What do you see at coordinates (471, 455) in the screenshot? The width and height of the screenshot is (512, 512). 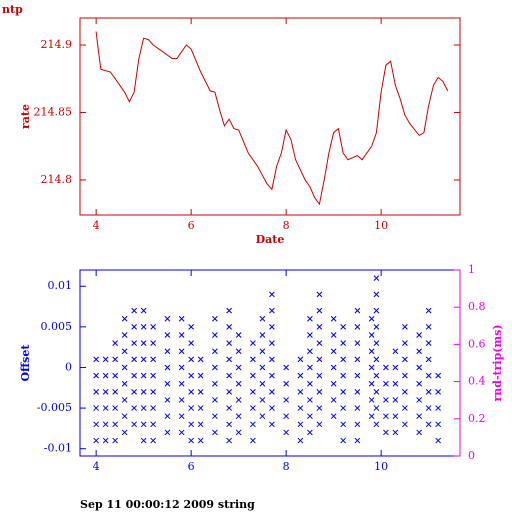 I see `y2-tick-label: 0` at bounding box center [471, 455].